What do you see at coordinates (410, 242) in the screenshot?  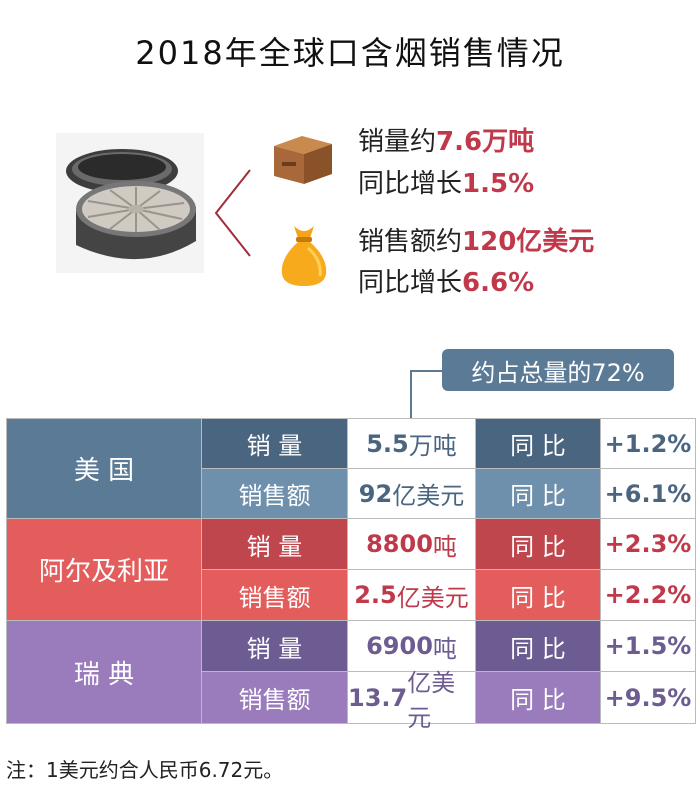 I see `sales-label: 销售额约` at bounding box center [410, 242].